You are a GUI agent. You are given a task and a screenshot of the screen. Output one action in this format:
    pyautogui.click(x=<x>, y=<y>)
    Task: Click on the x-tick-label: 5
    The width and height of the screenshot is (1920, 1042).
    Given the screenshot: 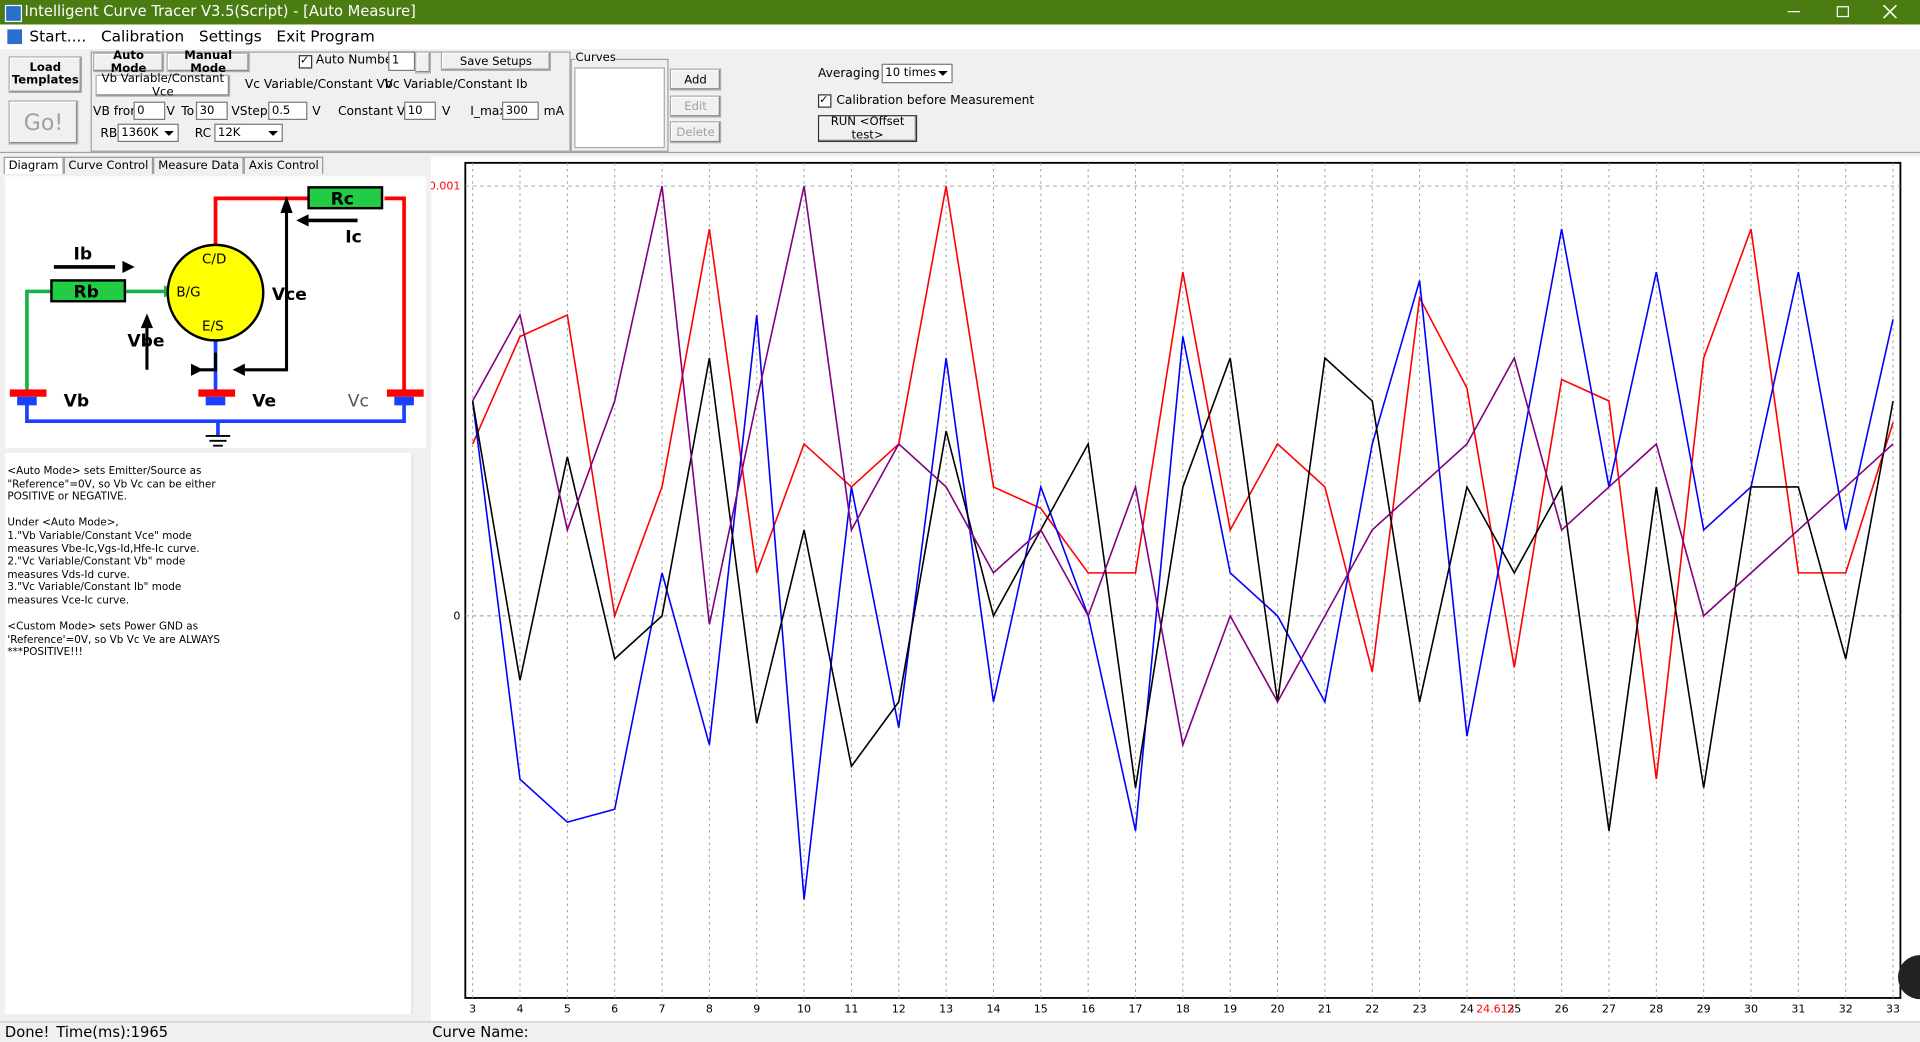 What is the action you would take?
    pyautogui.click(x=567, y=1009)
    